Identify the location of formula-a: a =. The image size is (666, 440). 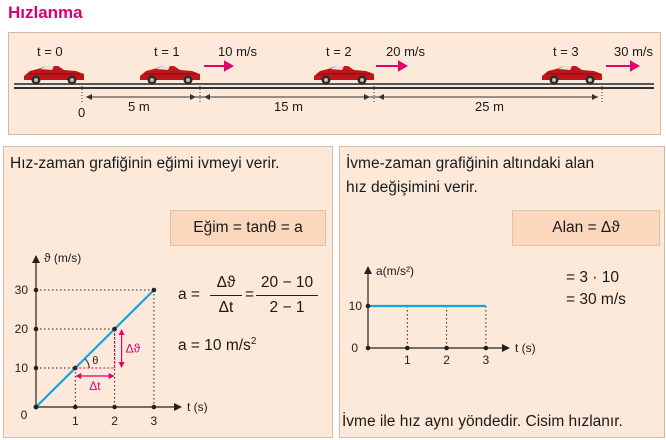
(189, 294).